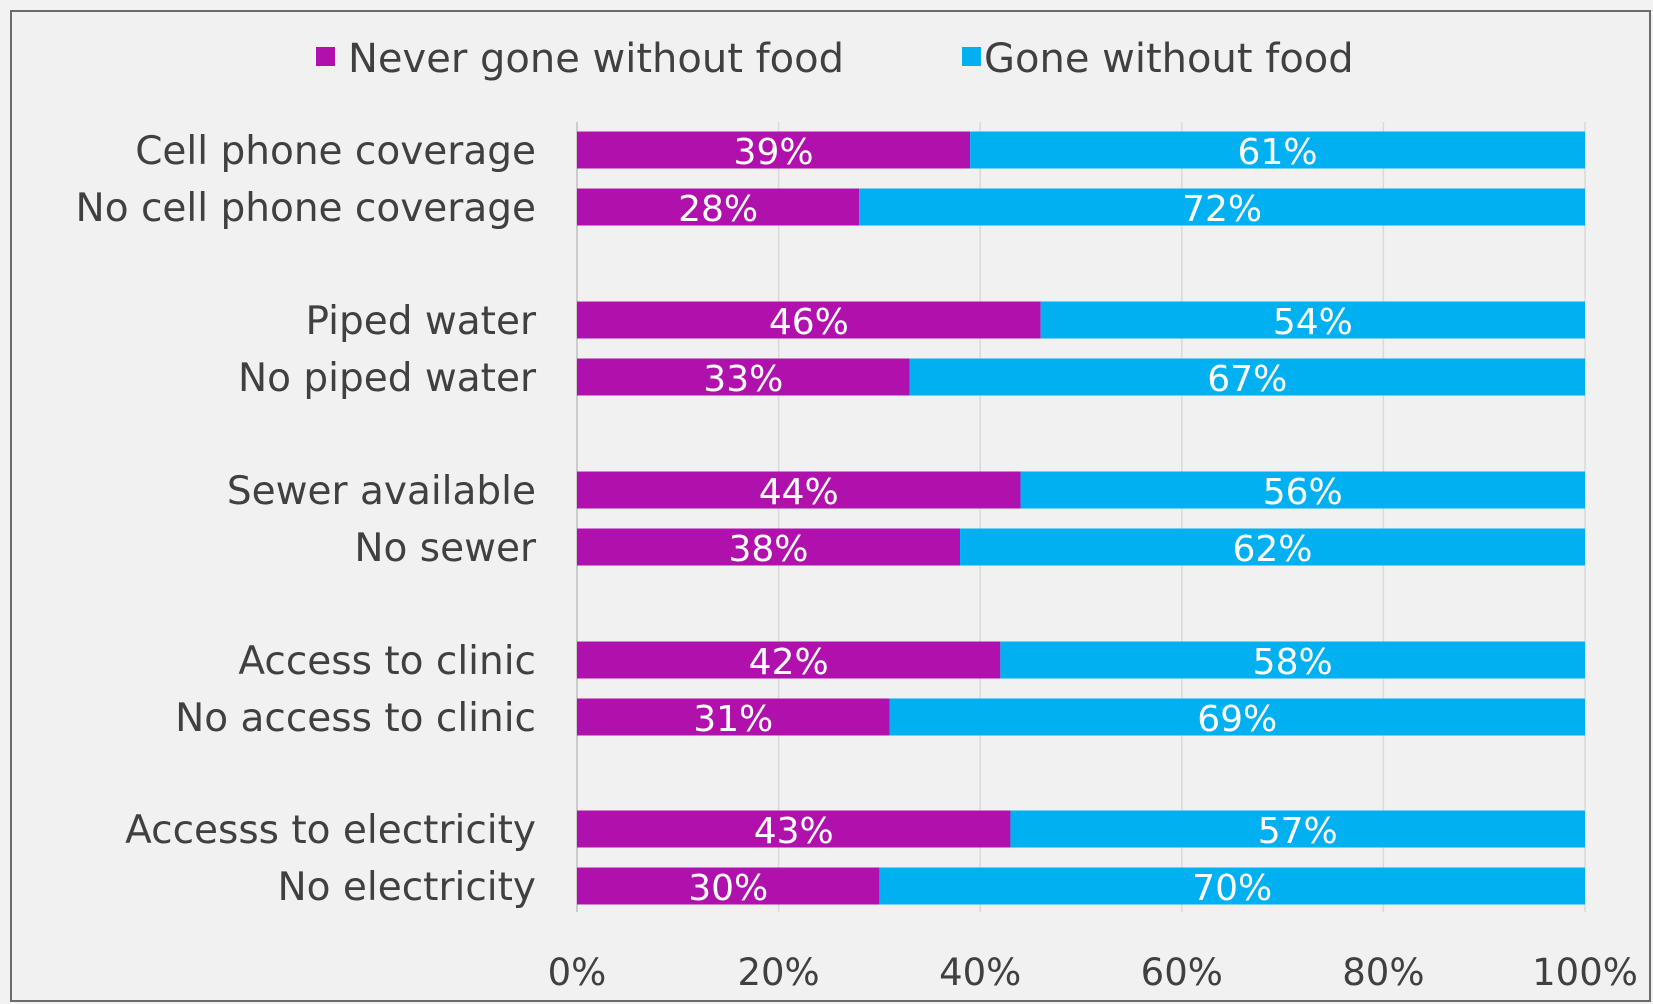 The image size is (1653, 1004). Describe the element at coordinates (355, 718) in the screenshot. I see `category-label: No access to clinic` at that location.